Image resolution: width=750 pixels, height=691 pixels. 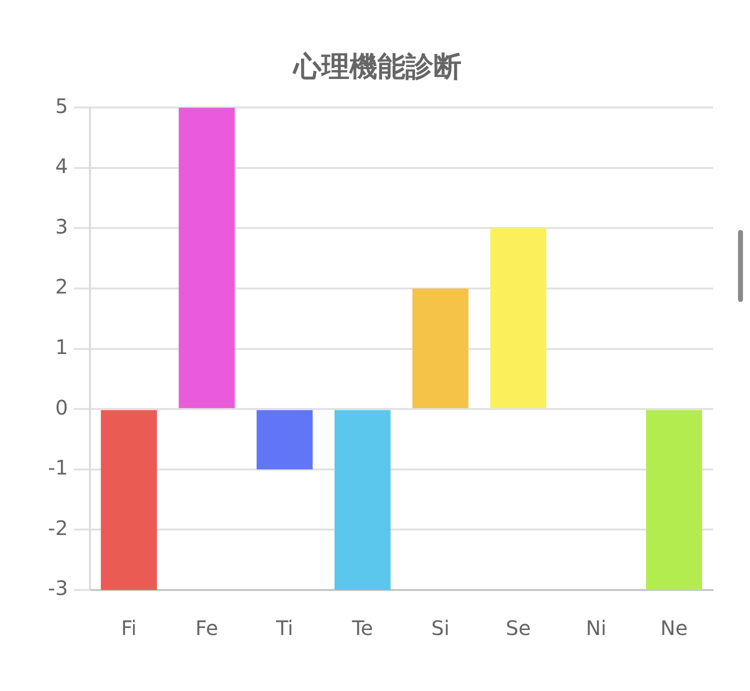 I want to click on x-tick-label: Te, so click(x=362, y=628).